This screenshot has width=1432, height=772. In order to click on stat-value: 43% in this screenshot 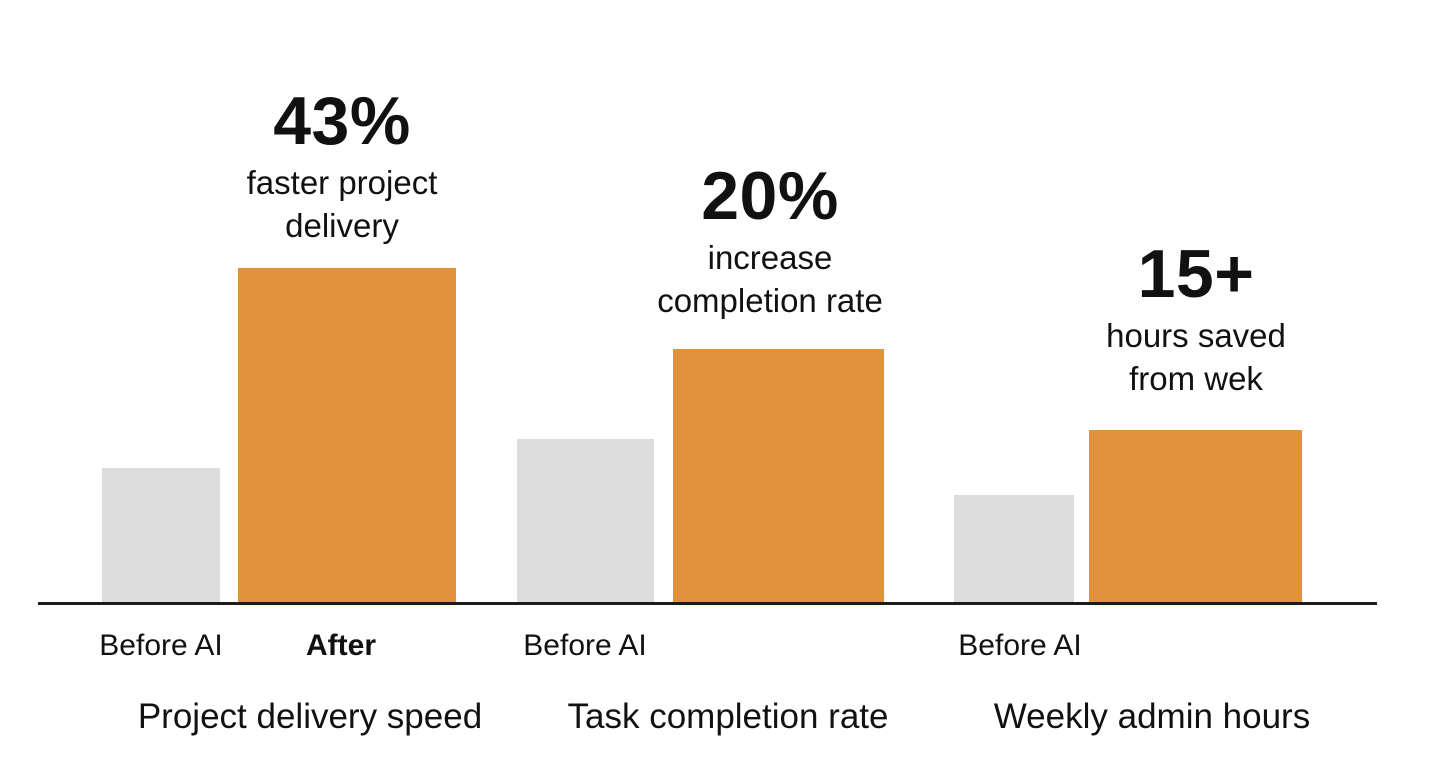, I will do `click(342, 120)`.